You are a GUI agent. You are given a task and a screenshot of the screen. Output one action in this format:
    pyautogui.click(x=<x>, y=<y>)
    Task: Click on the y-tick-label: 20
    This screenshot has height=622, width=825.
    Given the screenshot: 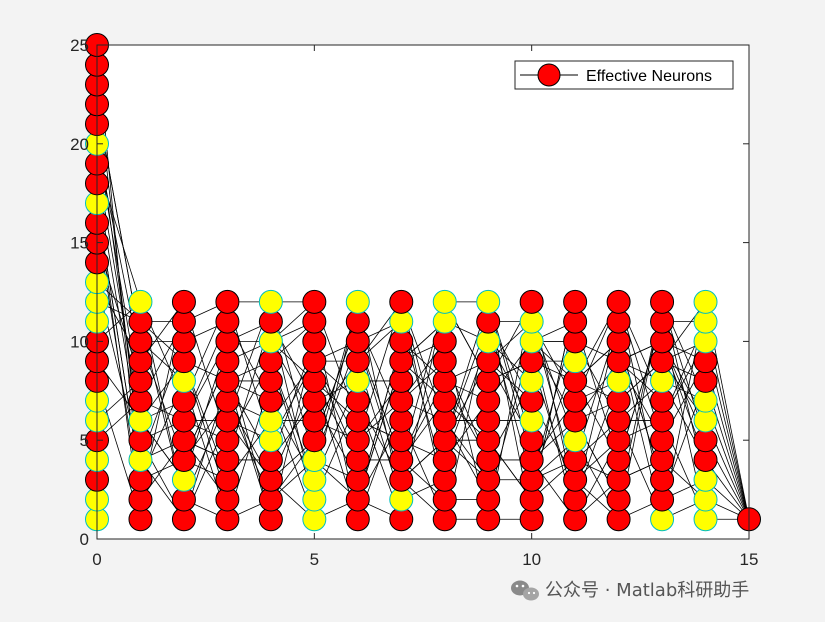 What is the action you would take?
    pyautogui.click(x=79, y=144)
    